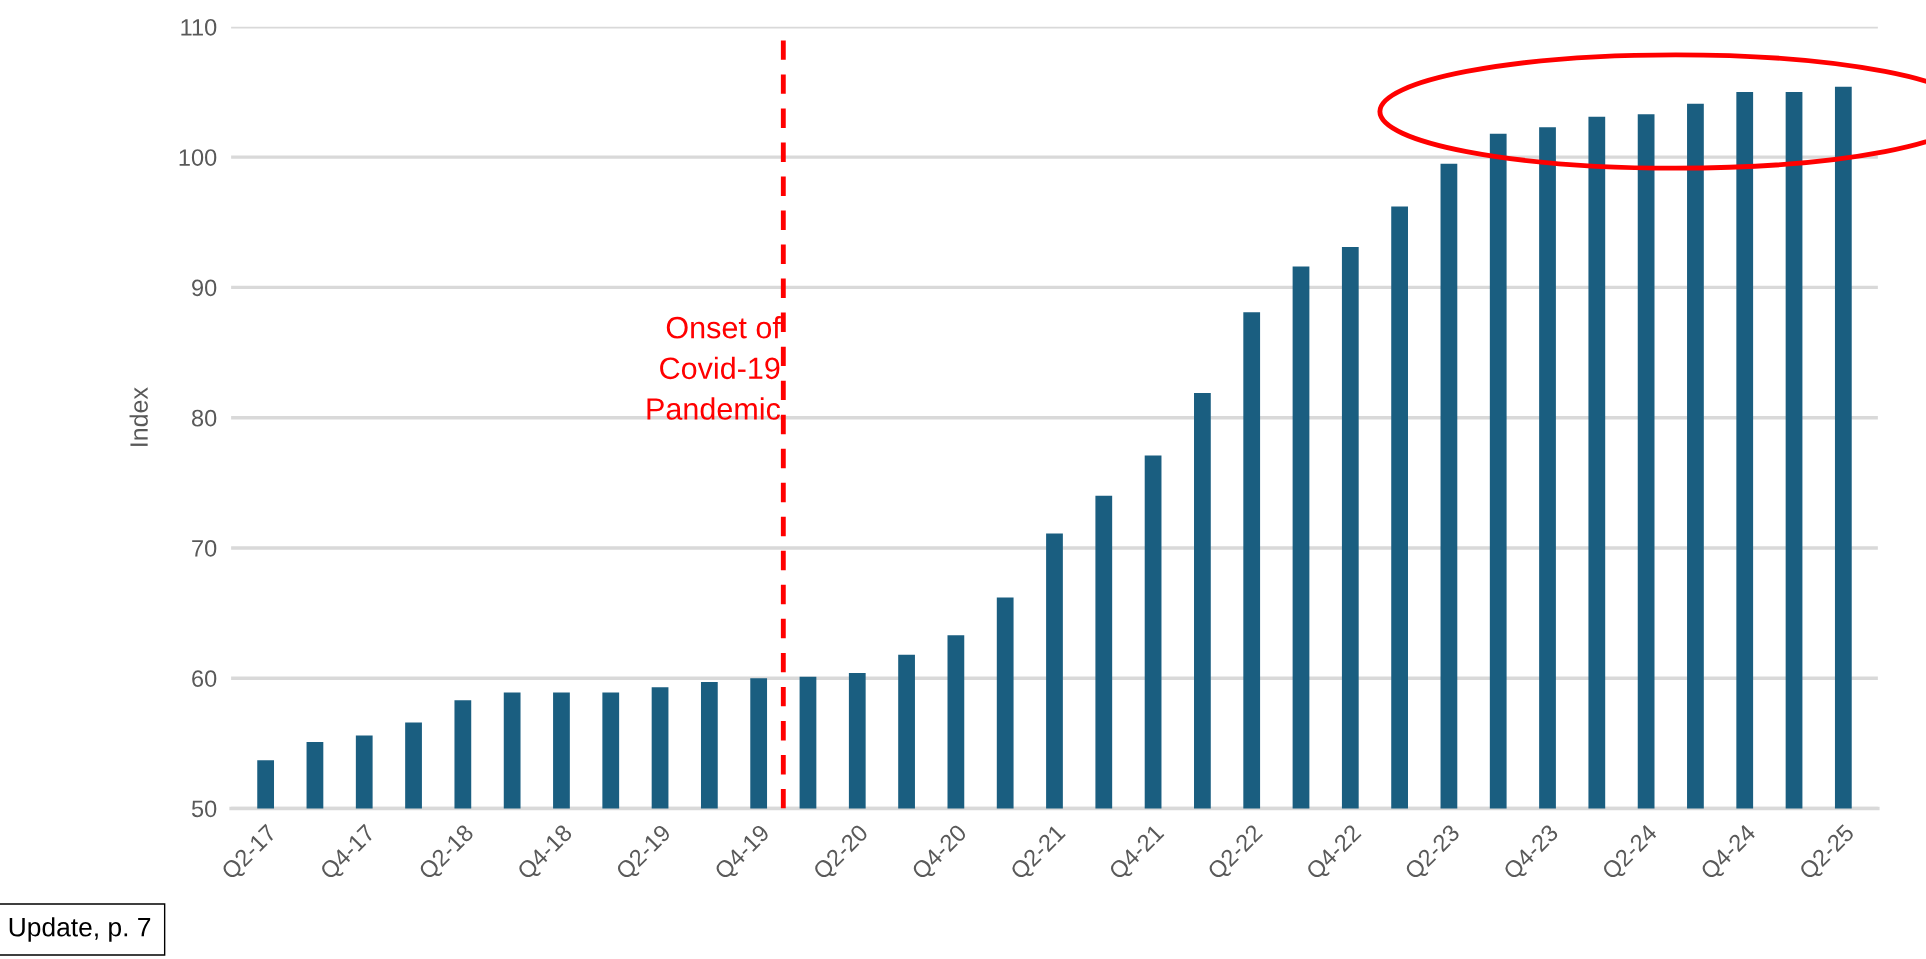 This screenshot has height=959, width=1926. Describe the element at coordinates (204, 418) in the screenshot. I see `y-tick-label: 80` at that location.